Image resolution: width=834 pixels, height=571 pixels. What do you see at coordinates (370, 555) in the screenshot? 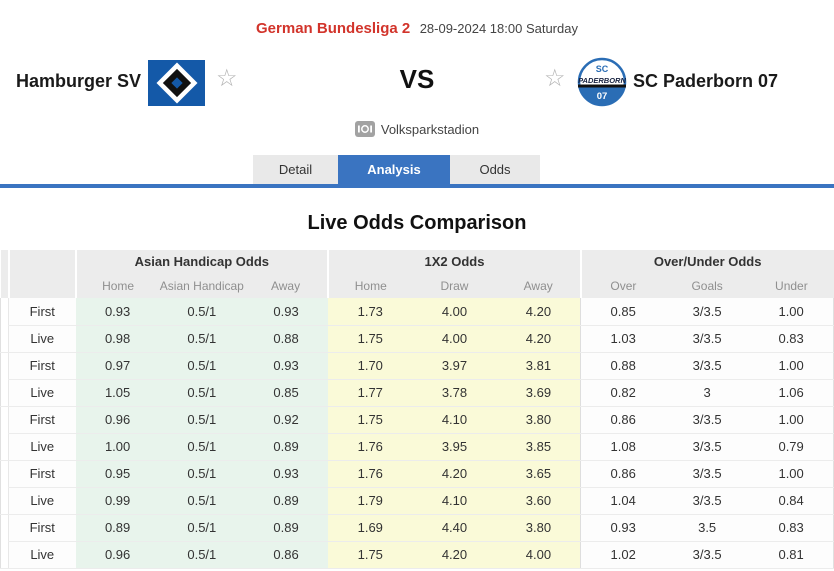
I see `odds-cell-x12-0: 1.75` at bounding box center [370, 555].